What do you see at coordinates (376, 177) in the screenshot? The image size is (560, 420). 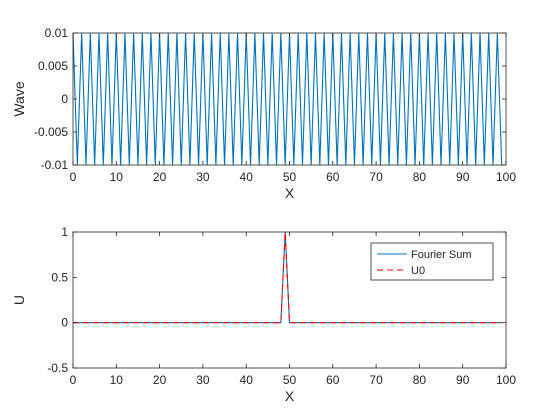 I see `wave-plot-x-tick-label: 70` at bounding box center [376, 177].